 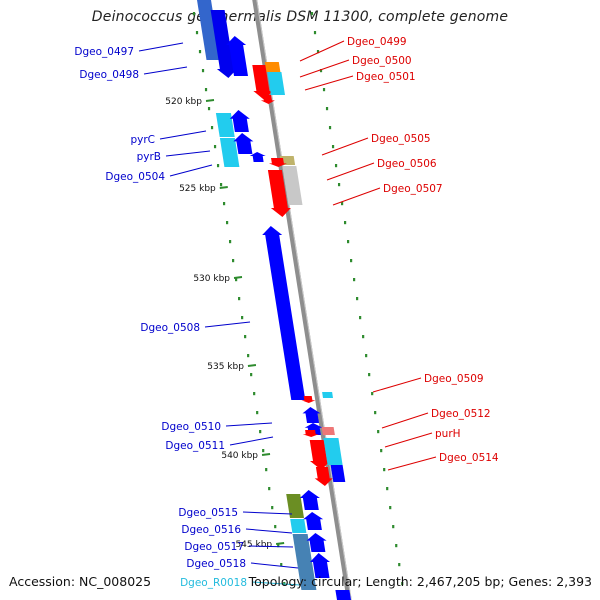 What do you see at coordinates (183, 102) in the screenshot?
I see `scale-tick-label: 520 kbp` at bounding box center [183, 102].